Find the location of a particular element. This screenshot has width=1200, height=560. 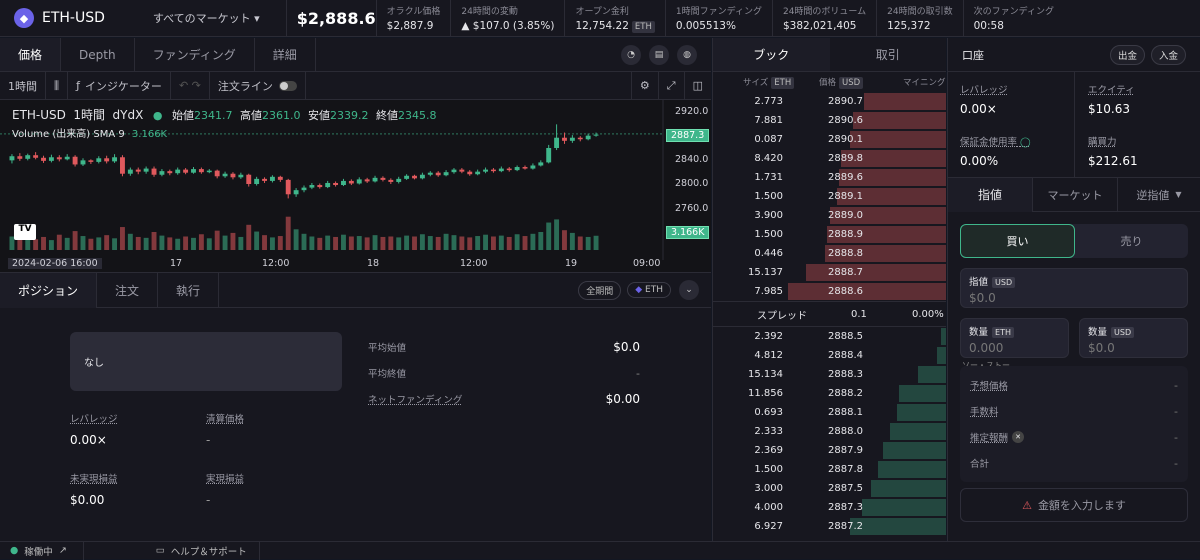

tab-limit: 指値 is located at coordinates (990, 194).